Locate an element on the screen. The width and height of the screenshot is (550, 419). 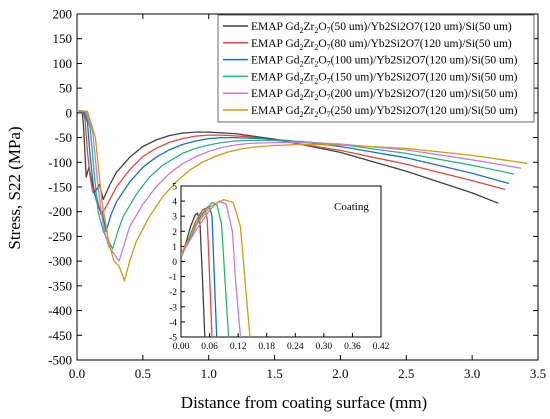
inset-x-tick-label: 0.30 is located at coordinates (324, 347).